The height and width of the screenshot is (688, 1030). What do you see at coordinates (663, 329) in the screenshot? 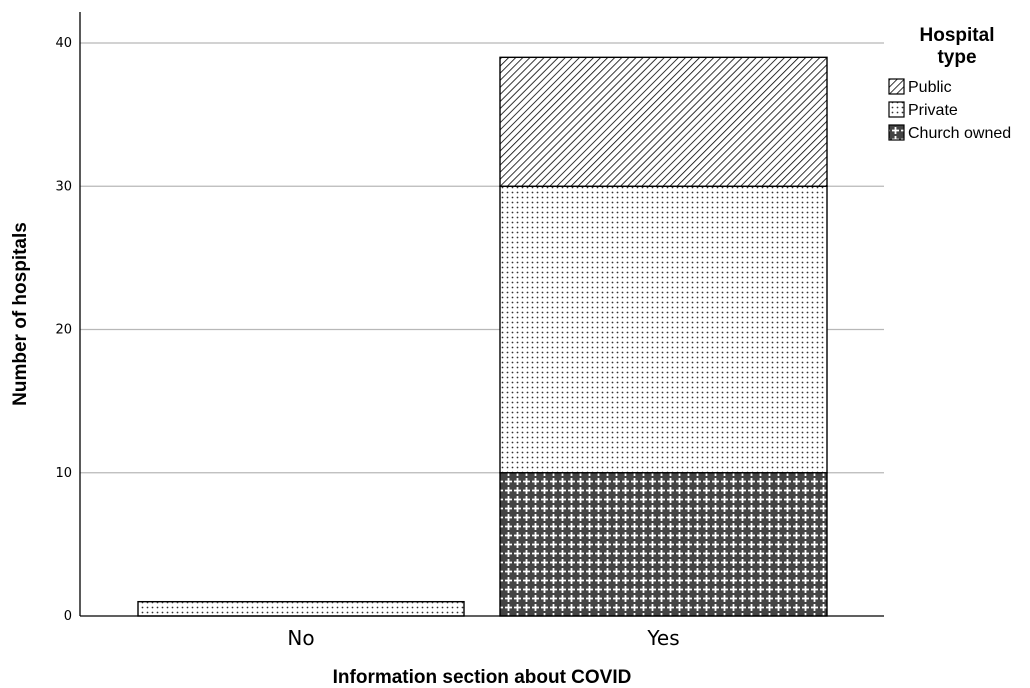
I see `bar-yes-private` at bounding box center [663, 329].